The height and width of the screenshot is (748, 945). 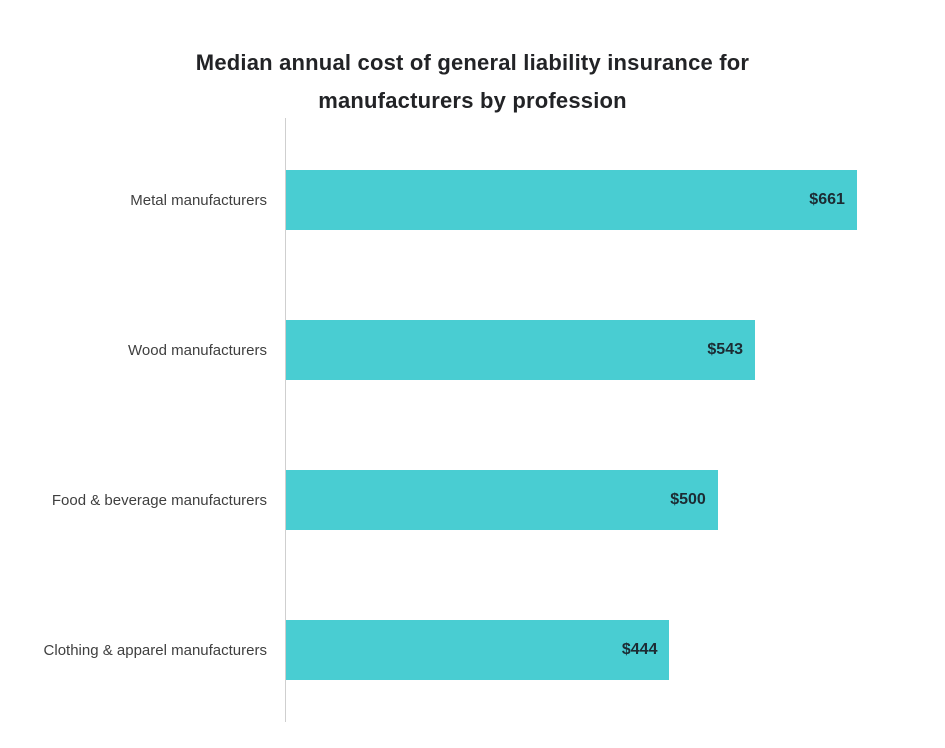 I want to click on category-label: Food & beverage manufacturers, so click(x=159, y=500).